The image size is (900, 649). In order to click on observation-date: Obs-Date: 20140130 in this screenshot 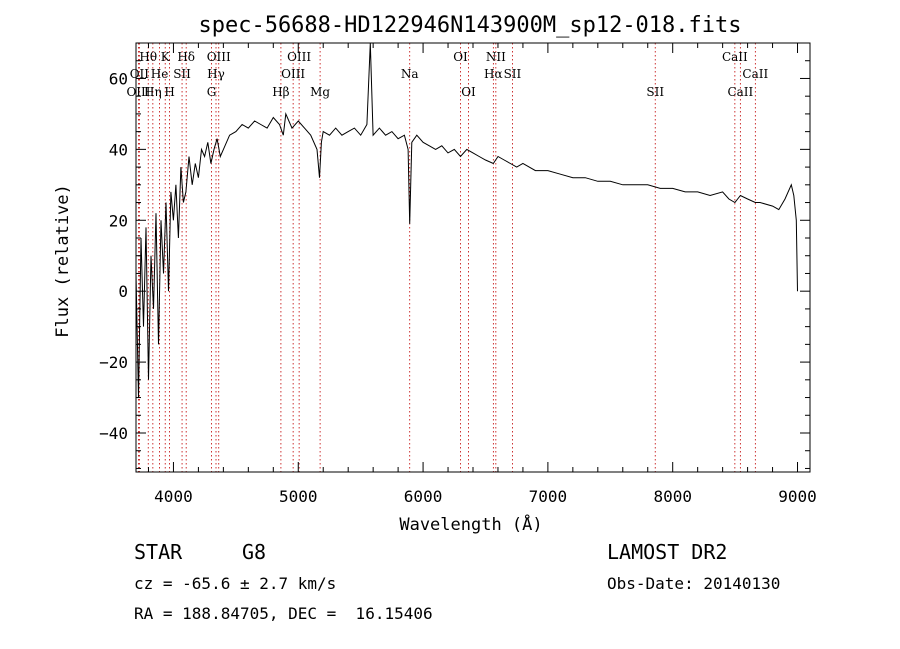, I will do `click(694, 583)`.